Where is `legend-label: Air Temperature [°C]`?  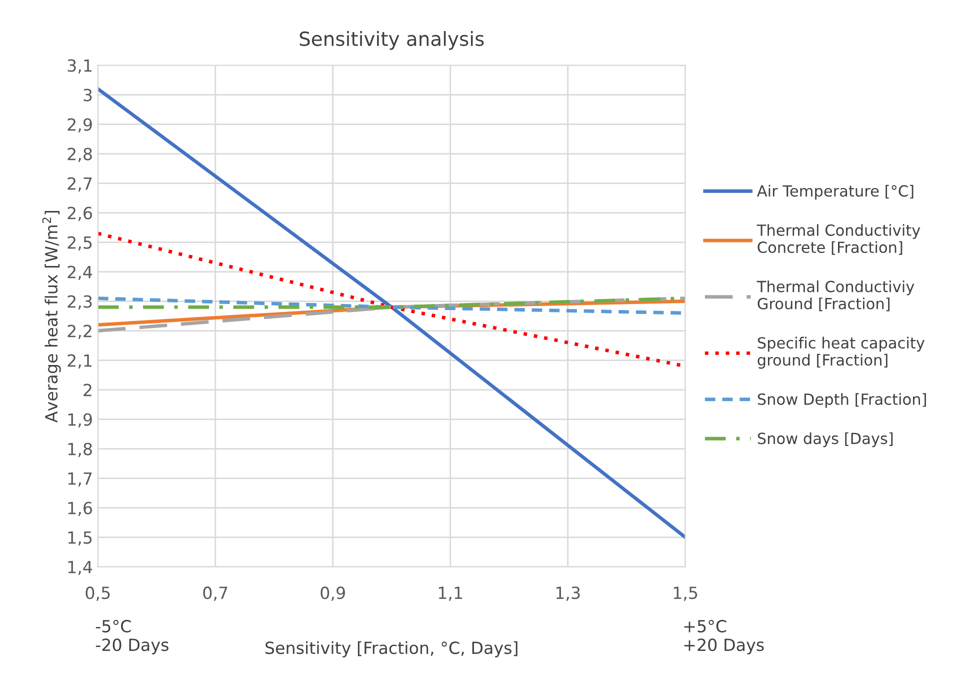 legend-label: Air Temperature [°C] is located at coordinates (835, 192).